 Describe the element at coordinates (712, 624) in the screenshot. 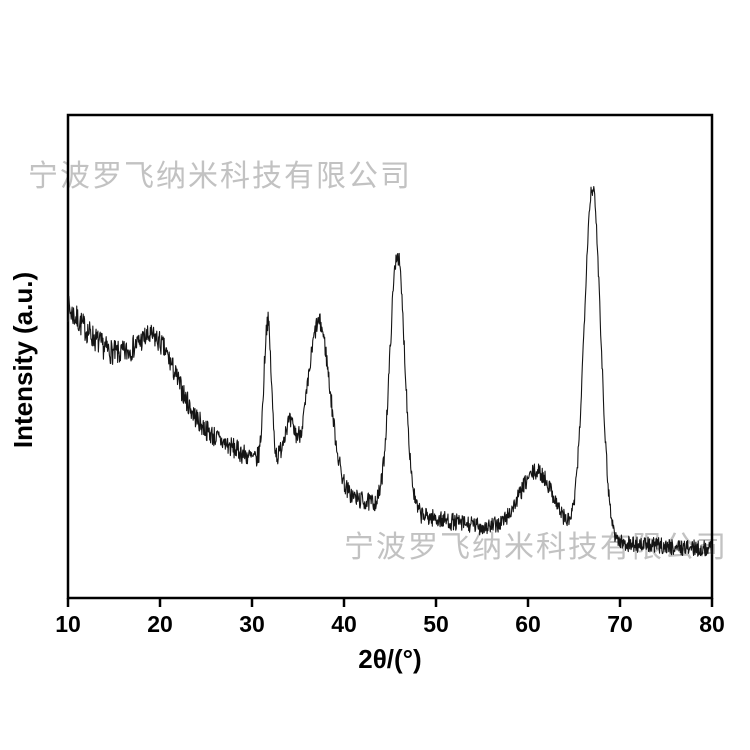

I see `x-tick-label: 80` at that location.